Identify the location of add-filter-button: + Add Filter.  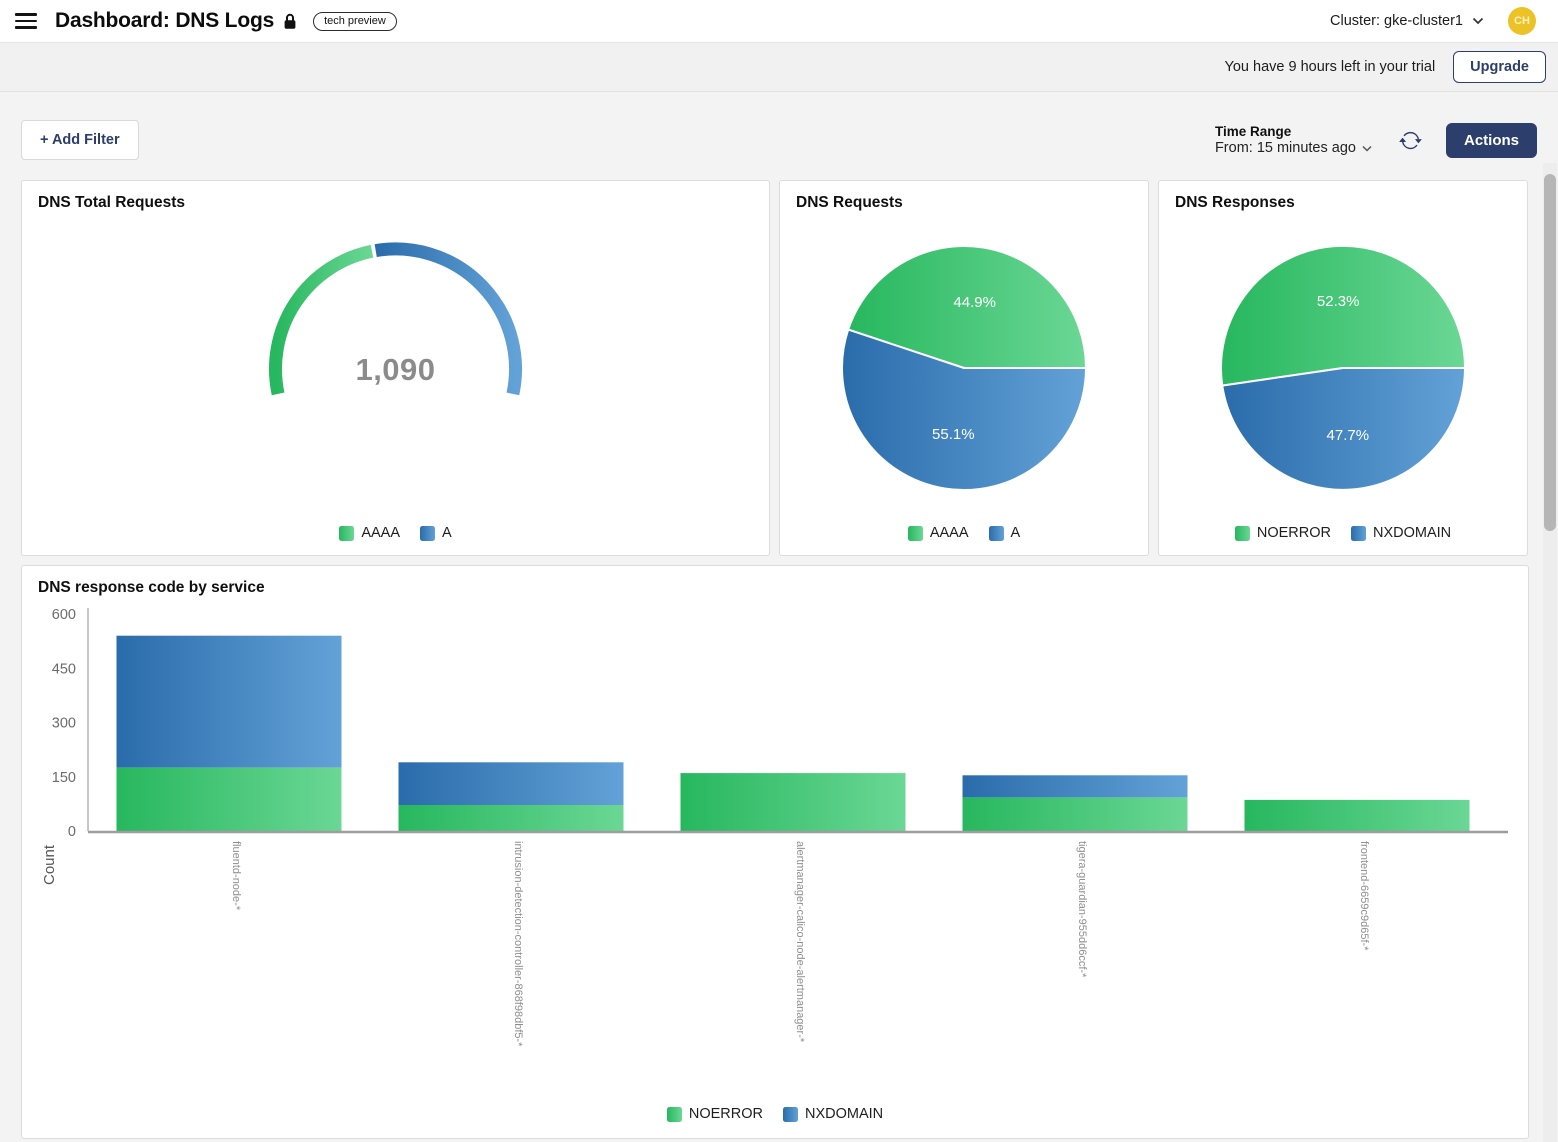
(80, 140).